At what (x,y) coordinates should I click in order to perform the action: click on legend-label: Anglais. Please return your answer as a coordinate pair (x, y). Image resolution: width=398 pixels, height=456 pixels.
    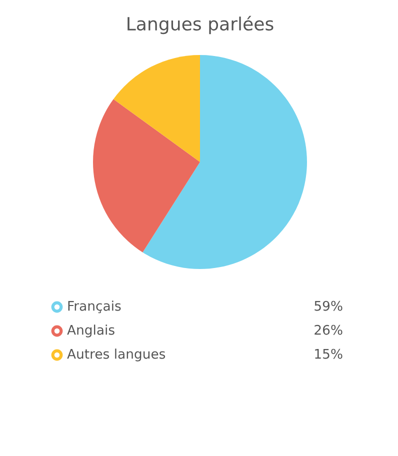
    Looking at the image, I should click on (90, 331).